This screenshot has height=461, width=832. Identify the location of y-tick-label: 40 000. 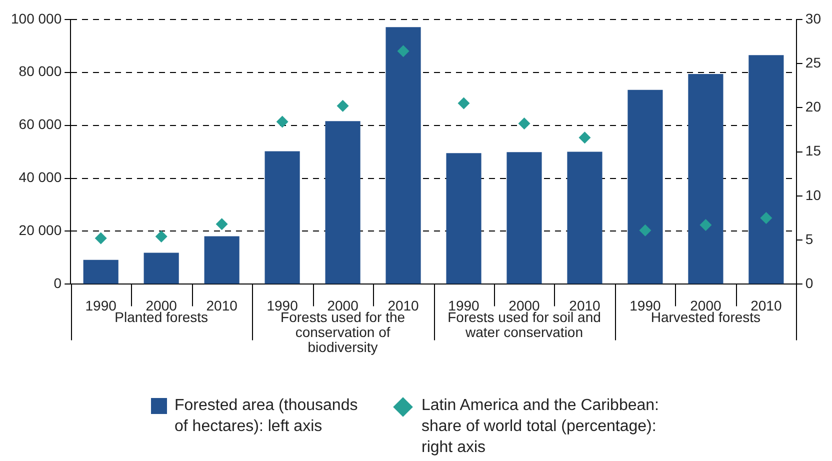
(40, 177).